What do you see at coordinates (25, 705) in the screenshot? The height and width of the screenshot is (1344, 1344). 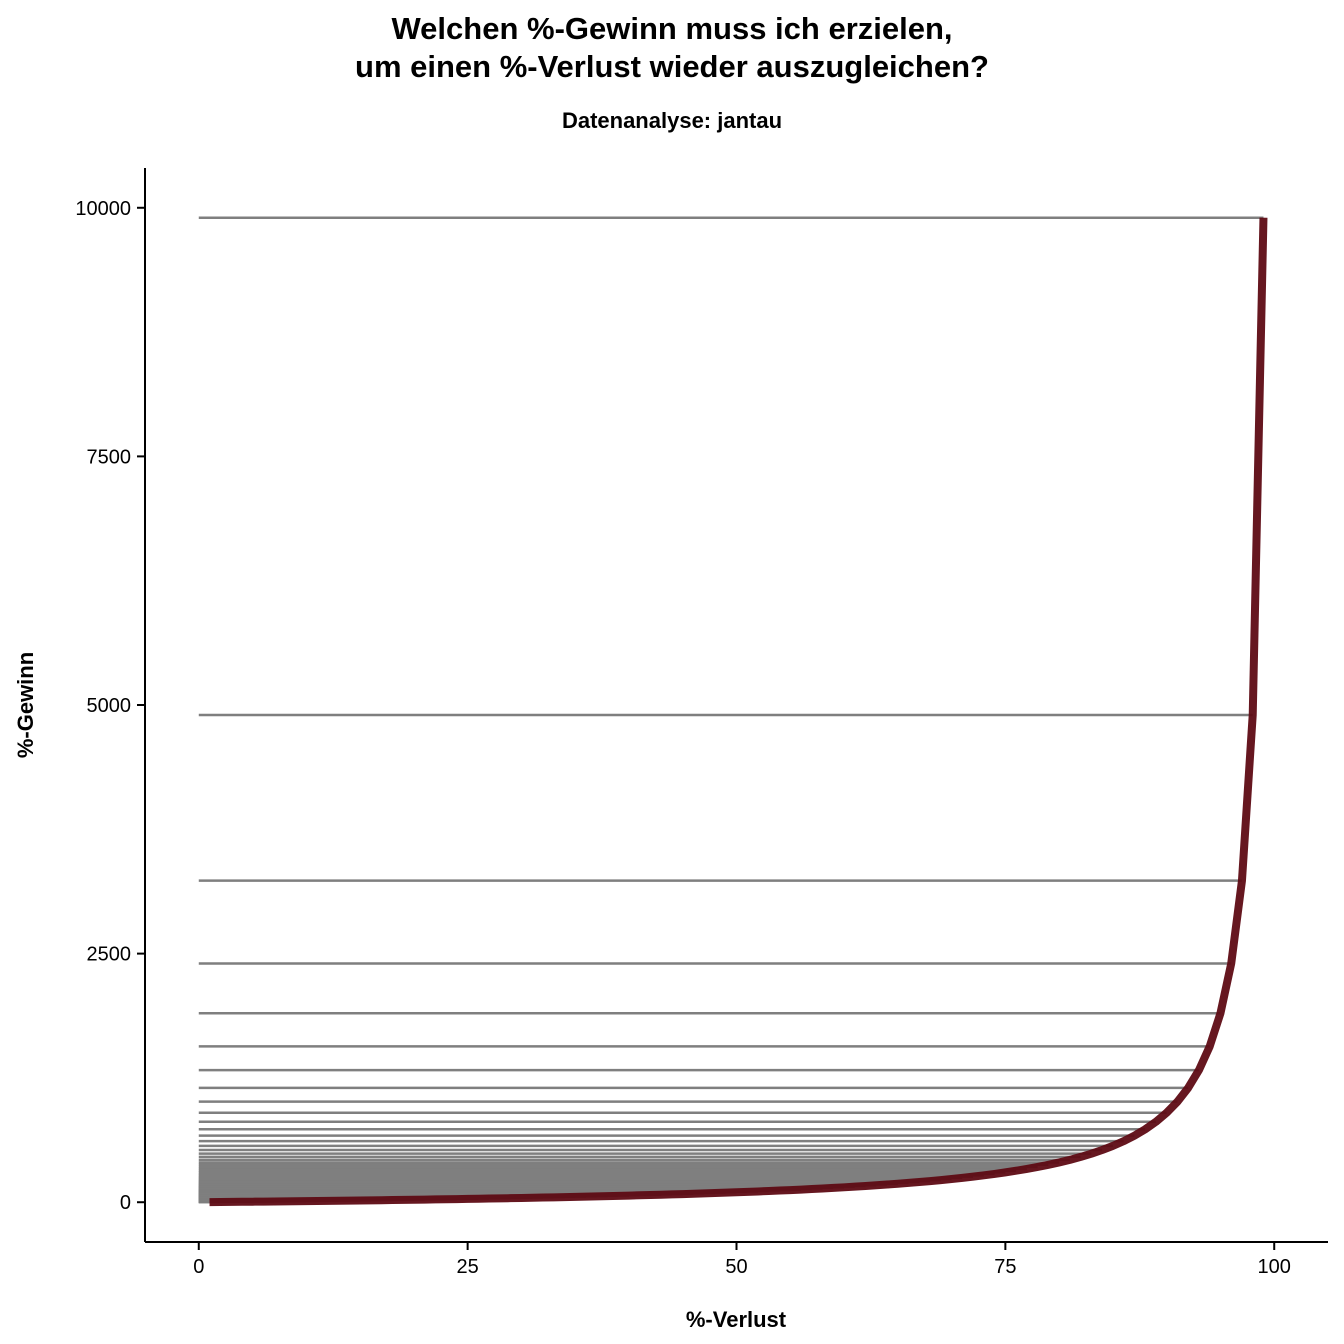 I see `y-axis-title: %-Gewinn` at bounding box center [25, 705].